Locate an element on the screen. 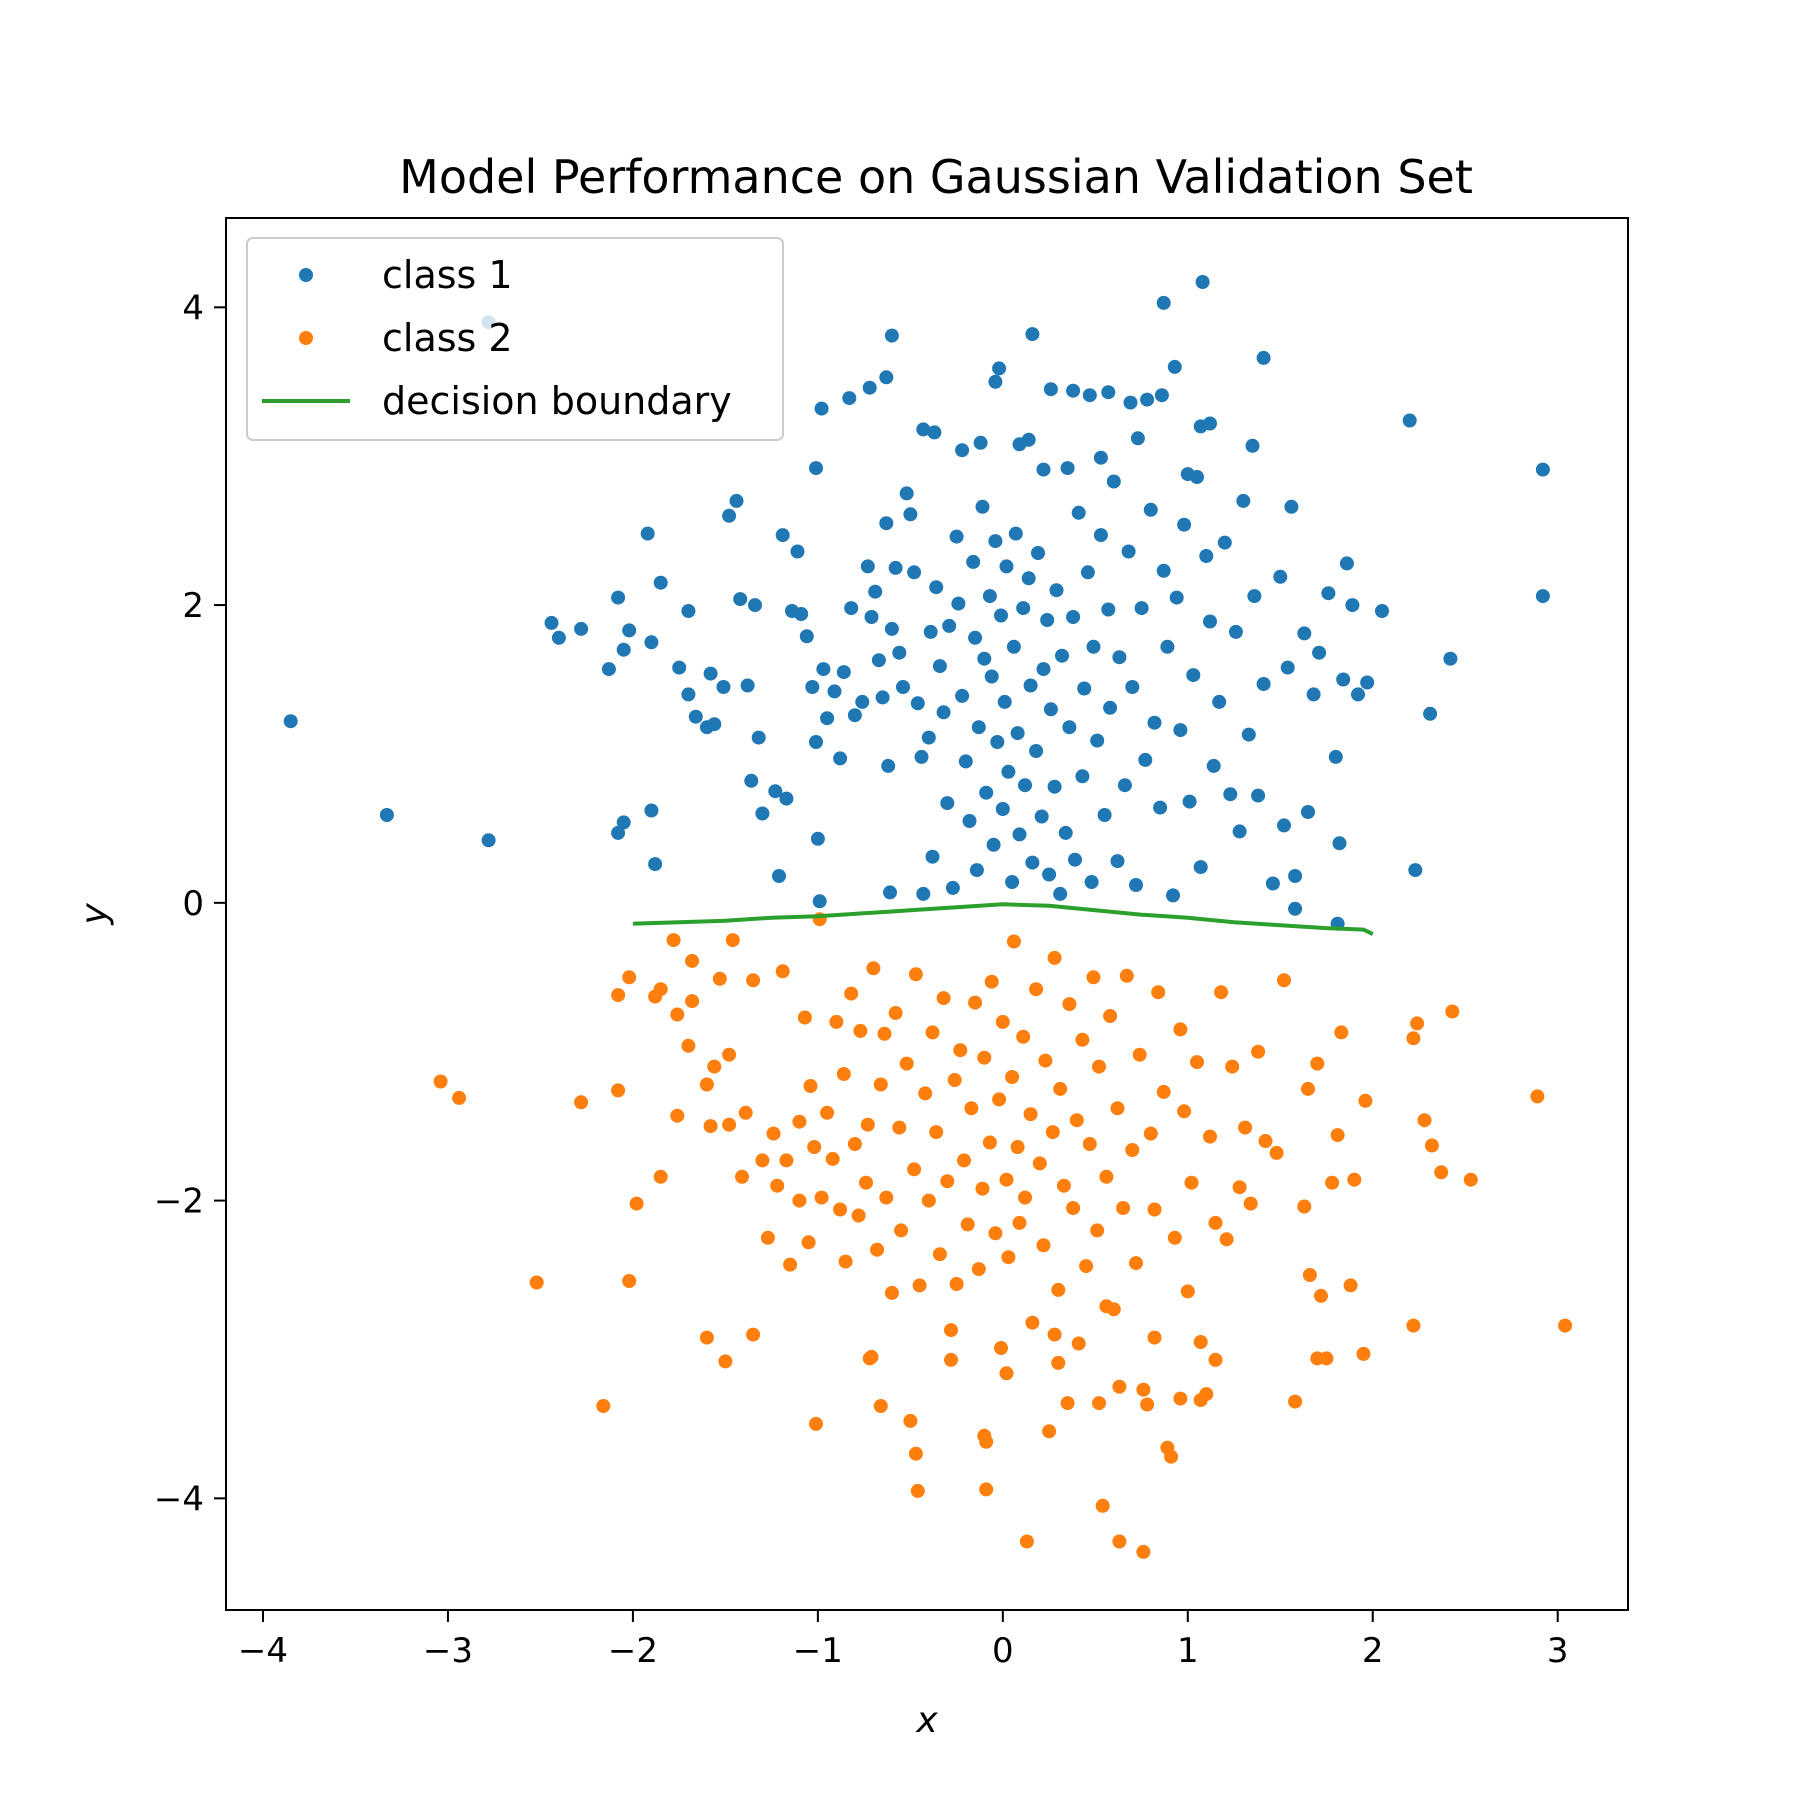 Image resolution: width=1800 pixels, height=1800 pixels. x-tick-label: 3 is located at coordinates (1558, 1651).